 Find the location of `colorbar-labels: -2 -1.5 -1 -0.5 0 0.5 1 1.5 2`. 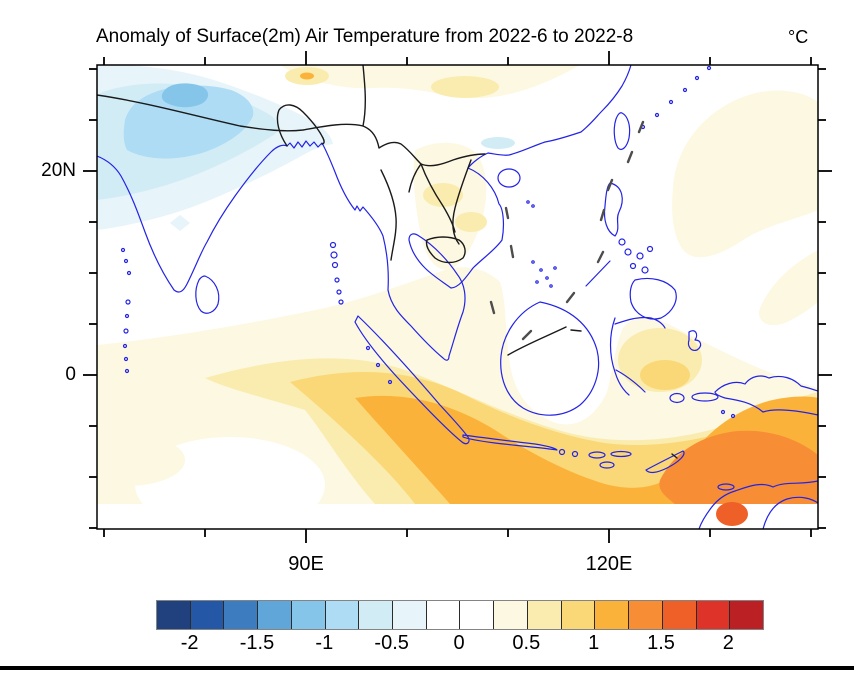

colorbar-labels: -2 -1.5 -1 -0.5 0 0.5 1 1.5 2 is located at coordinates (459, 645).